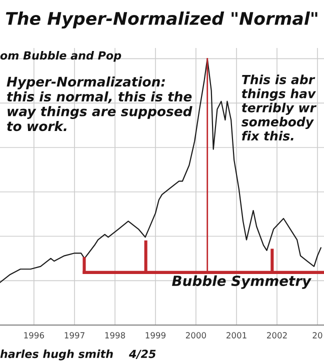 Image resolution: width=324 pixels, height=364 pixels. What do you see at coordinates (78, 354) in the screenshot?
I see `text: harles hugh smith 4/25` at bounding box center [78, 354].